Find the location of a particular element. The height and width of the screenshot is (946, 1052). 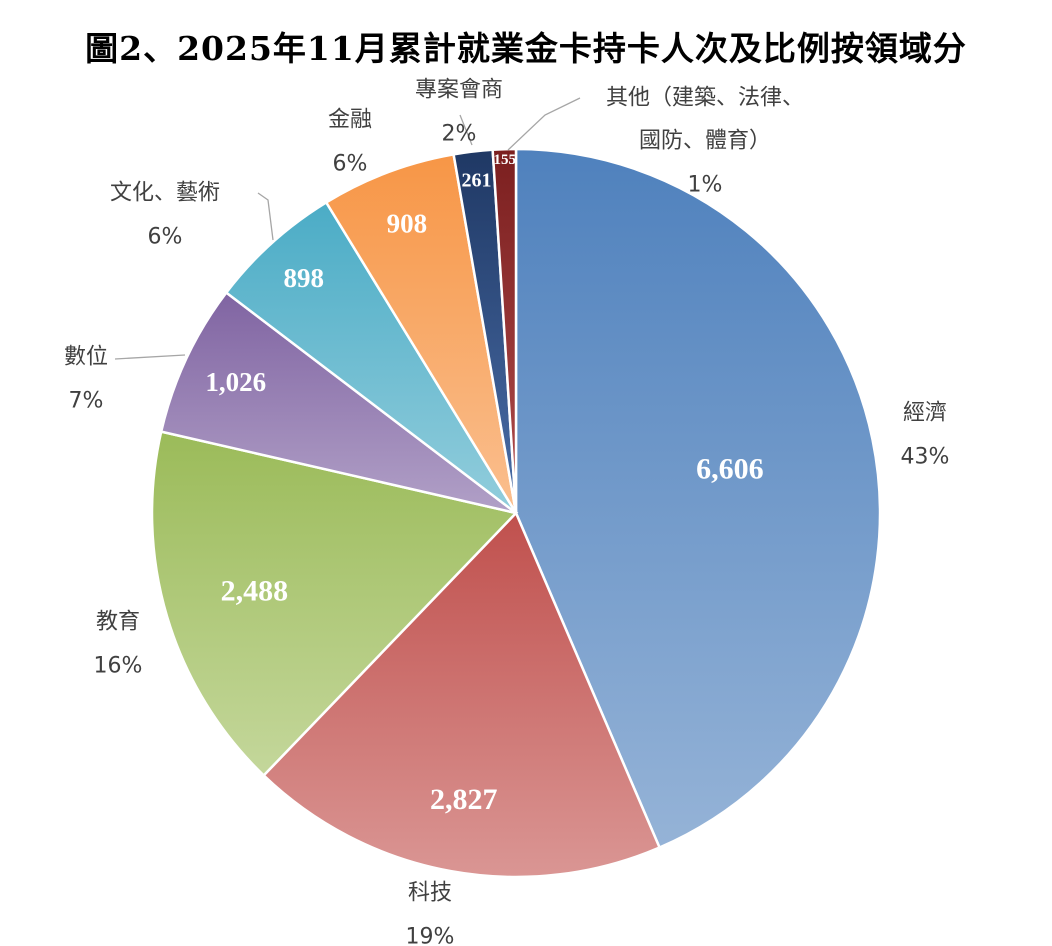

slice-category-label: 其他（建築、法律、 is located at coordinates (705, 98).